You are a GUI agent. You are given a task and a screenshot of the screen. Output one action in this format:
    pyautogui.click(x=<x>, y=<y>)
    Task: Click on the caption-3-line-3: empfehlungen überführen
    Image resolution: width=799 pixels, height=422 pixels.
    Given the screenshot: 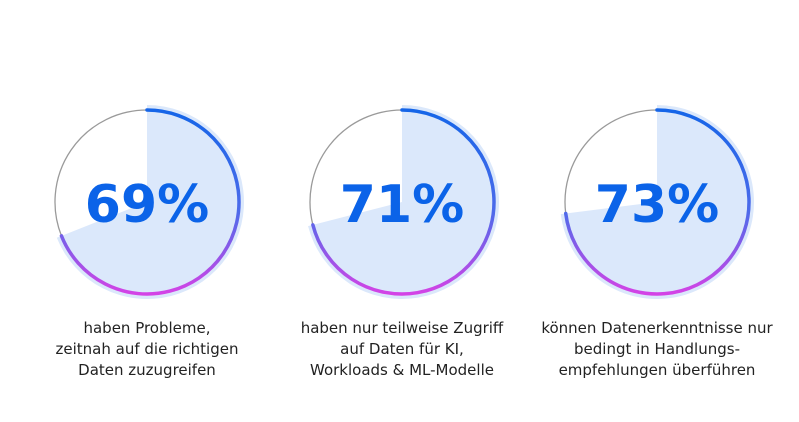 What is the action you would take?
    pyautogui.click(x=657, y=370)
    